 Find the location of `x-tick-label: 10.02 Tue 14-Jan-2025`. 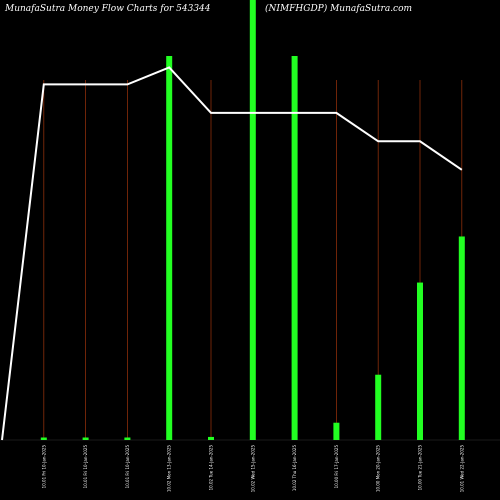

x-tick-label: 10.02 Tue 14-Jan-2025 is located at coordinates (211, 468).